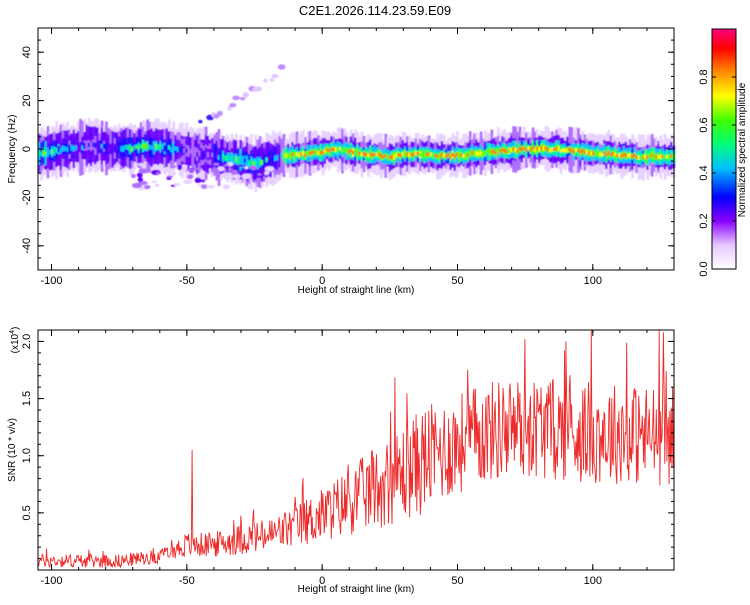 This screenshot has width=750, height=605. What do you see at coordinates (457, 281) in the screenshot?
I see `spec-xtick-label: 50` at bounding box center [457, 281].